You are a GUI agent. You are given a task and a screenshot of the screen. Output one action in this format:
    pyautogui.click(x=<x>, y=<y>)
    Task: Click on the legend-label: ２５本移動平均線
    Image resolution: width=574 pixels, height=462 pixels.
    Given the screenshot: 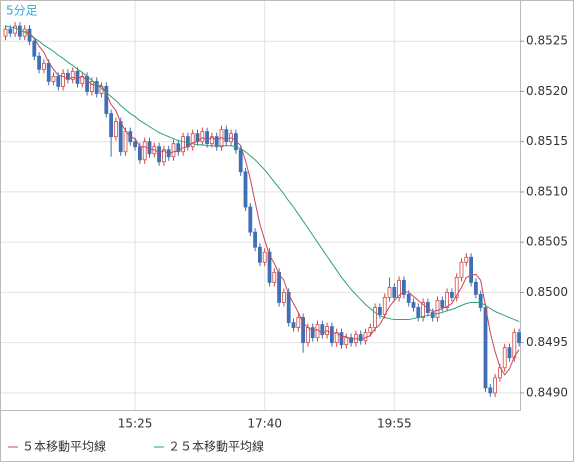 What is the action you would take?
    pyautogui.click(x=216, y=446)
    